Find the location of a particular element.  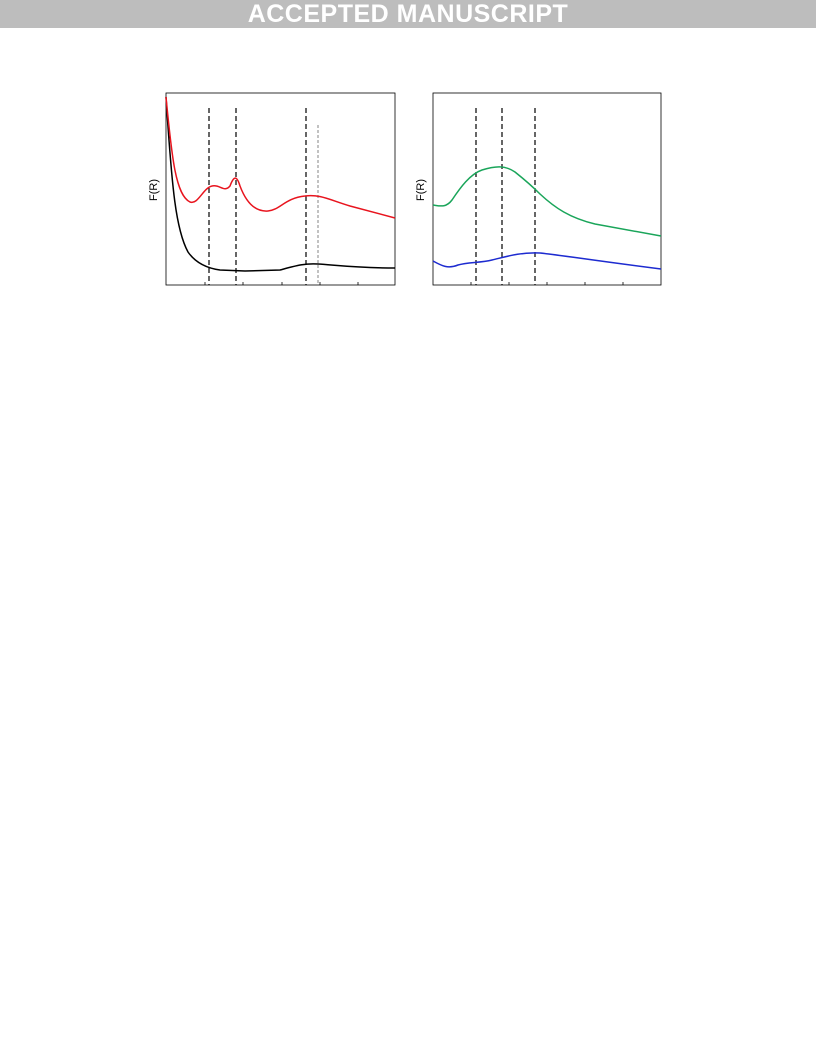

panel-left: F(R) is located at coordinates (272, 189).